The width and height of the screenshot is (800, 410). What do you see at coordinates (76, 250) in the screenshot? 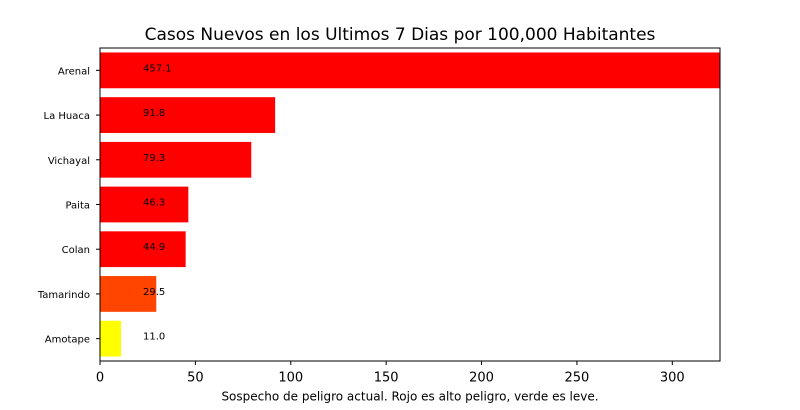
I see `y-tick-label: Colan` at bounding box center [76, 250].